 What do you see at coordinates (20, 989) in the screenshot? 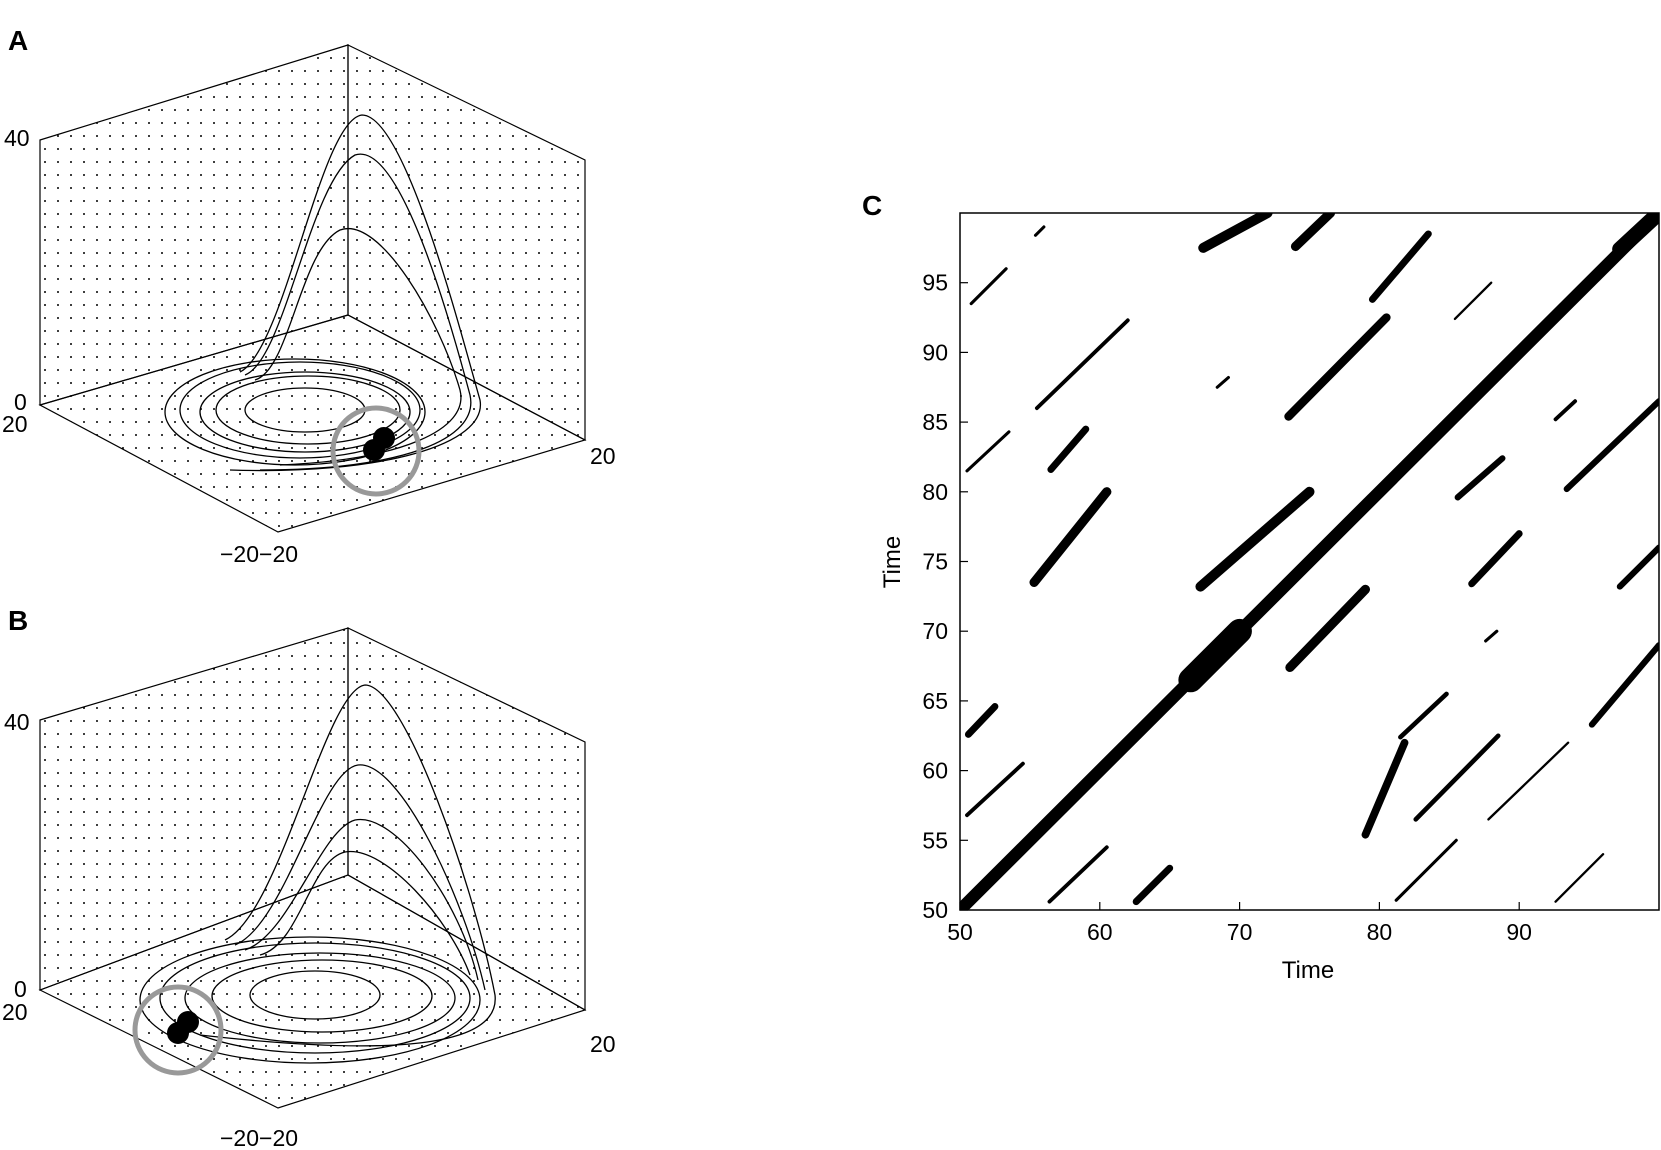
I see `panel-b-z-zero-label: 0` at bounding box center [20, 989].